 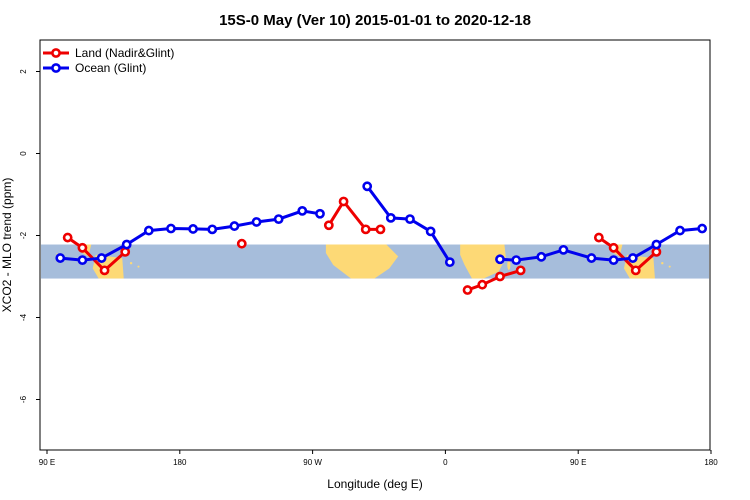 I want to click on y-tick-label: 0, so click(x=23, y=153).